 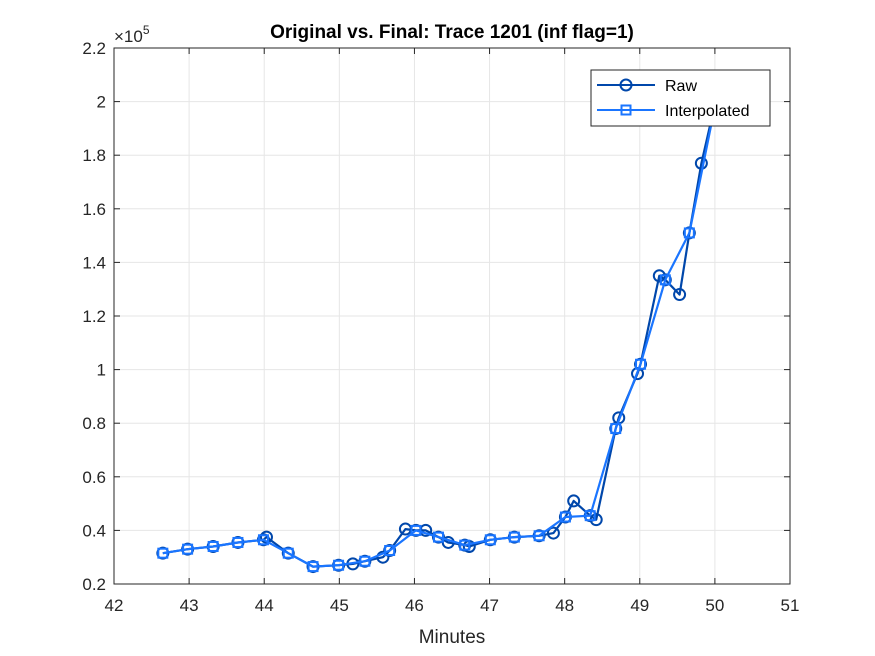 What do you see at coordinates (94, 155) in the screenshot?
I see `y-tick-label: 1.8` at bounding box center [94, 155].